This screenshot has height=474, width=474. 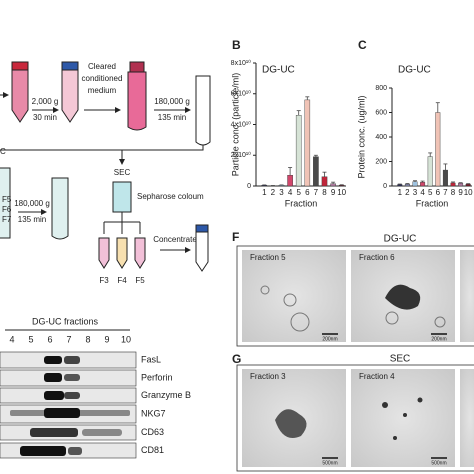 What do you see at coordinates (104, 280) in the screenshot?
I see `fraction-label: F3` at bounding box center [104, 280].